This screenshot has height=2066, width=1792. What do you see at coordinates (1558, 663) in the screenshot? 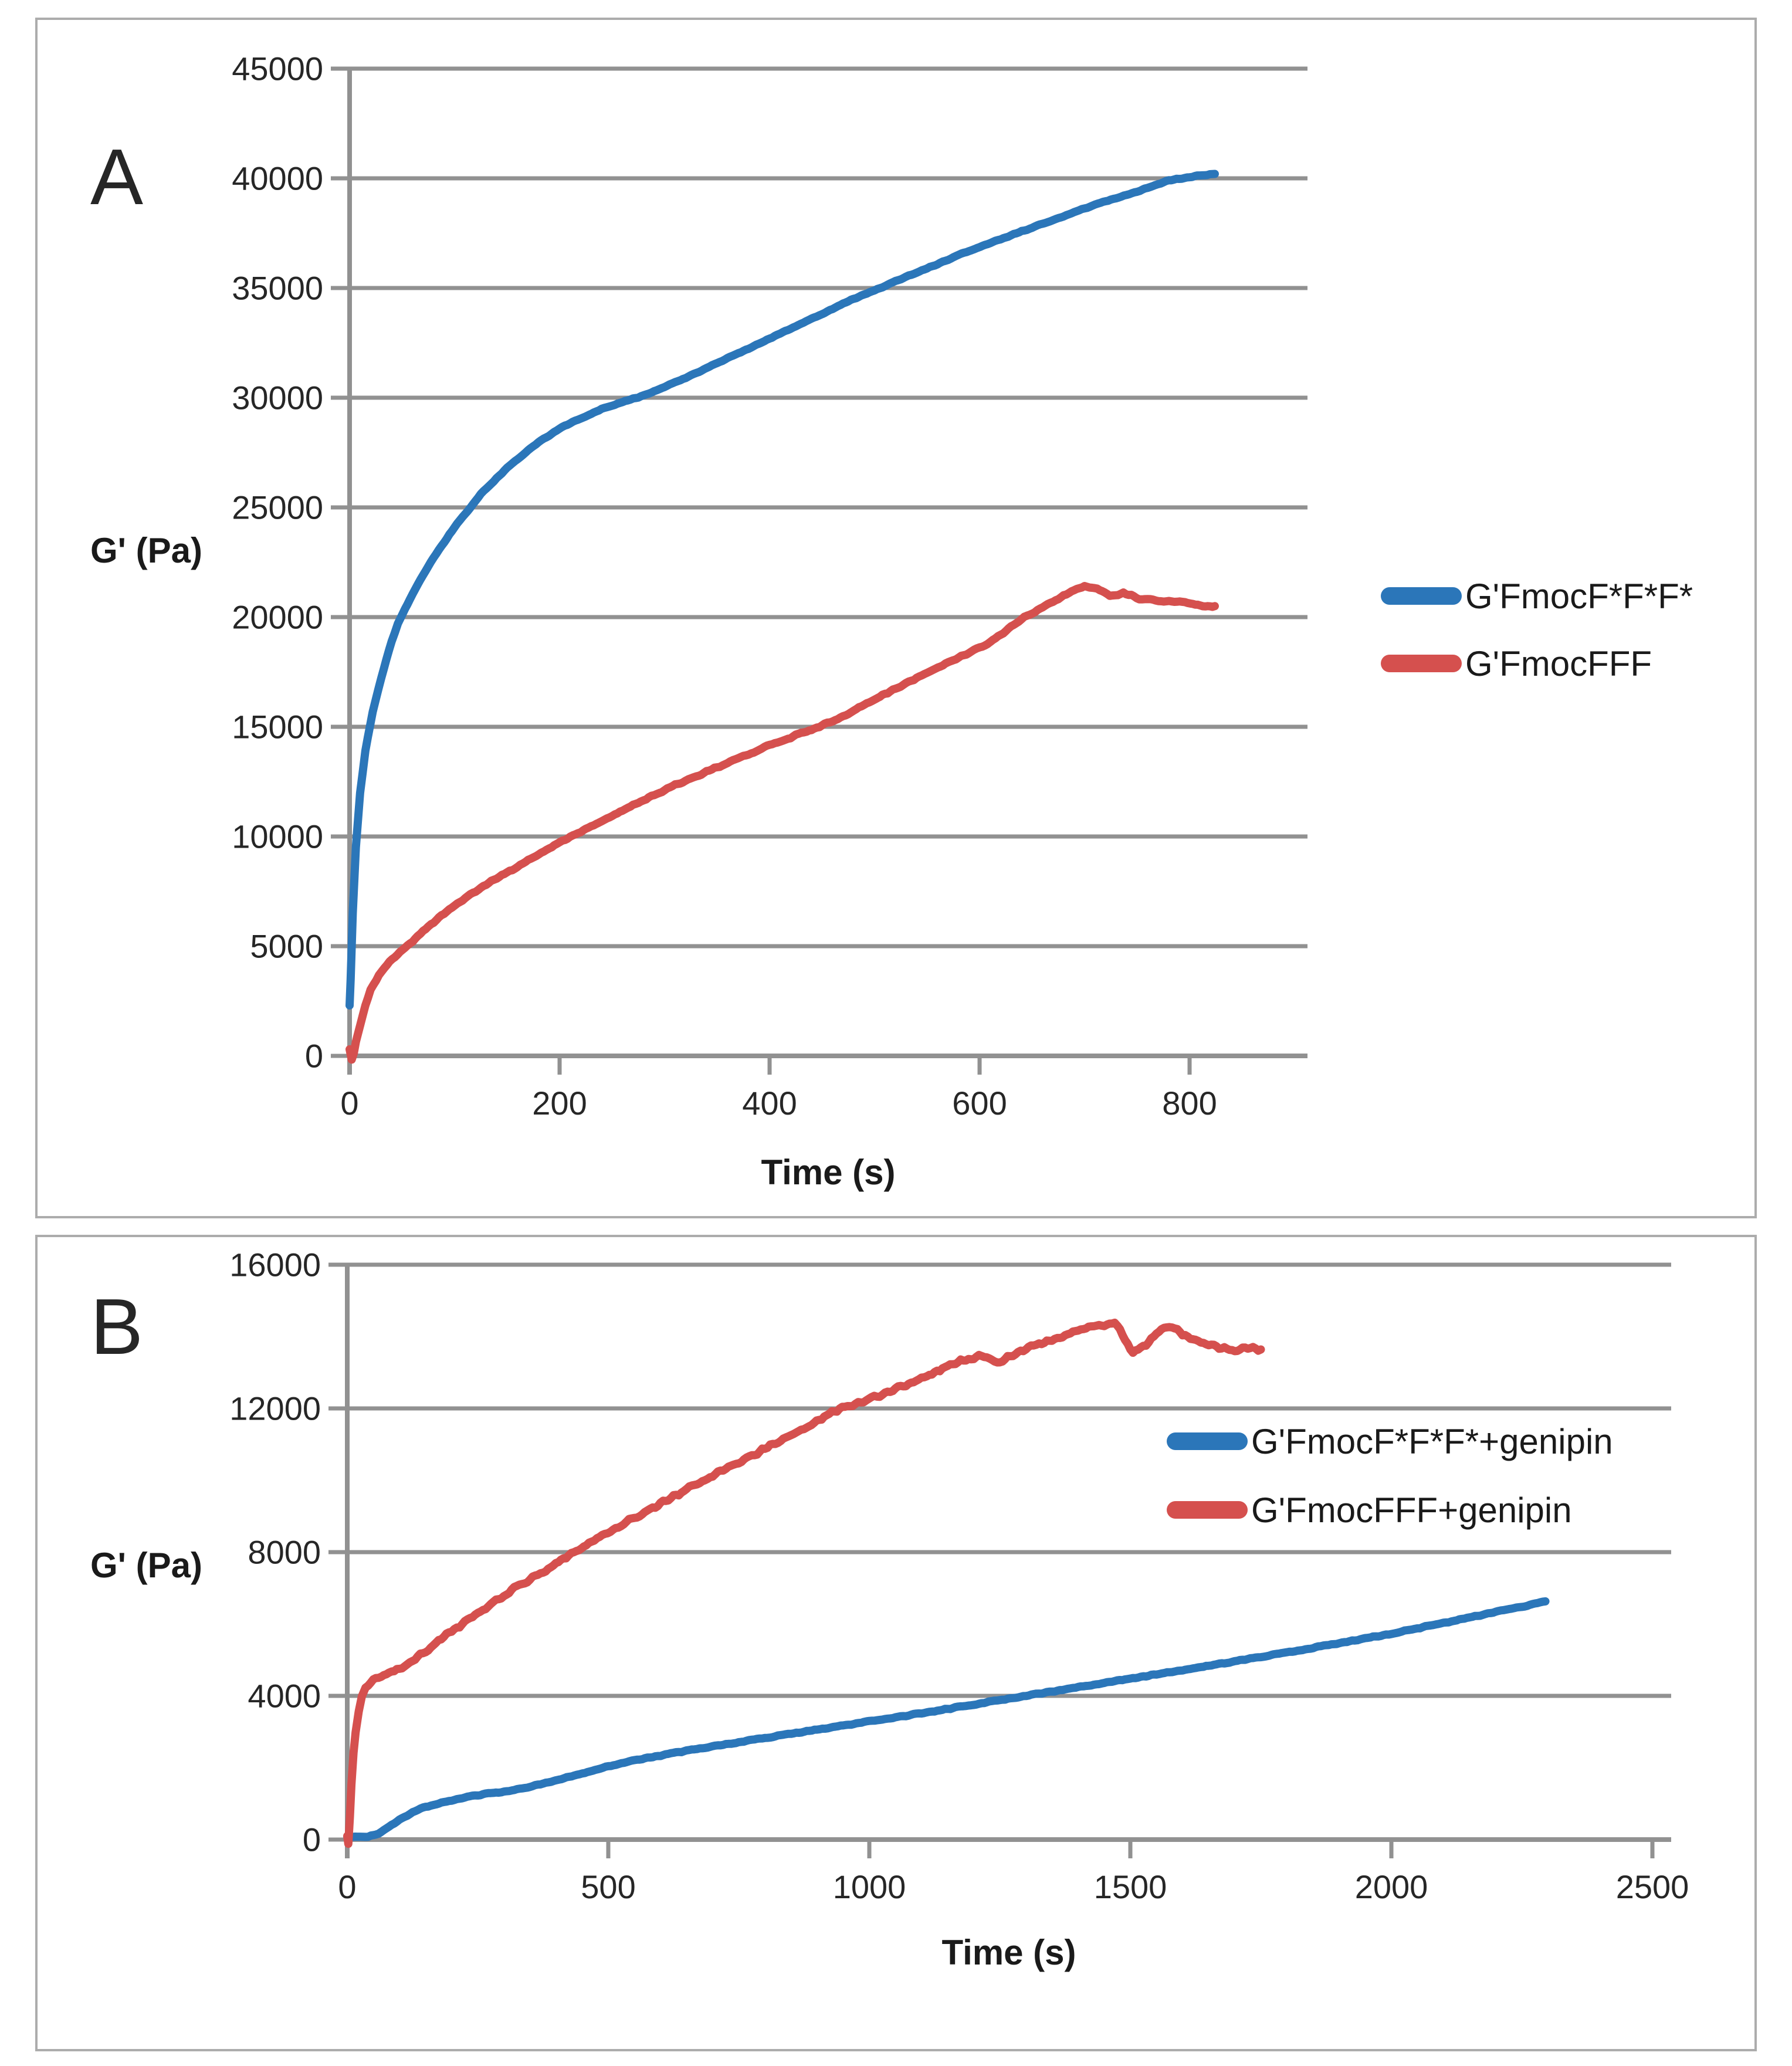
I see `legend-label: G'FmocFFF` at bounding box center [1558, 663].